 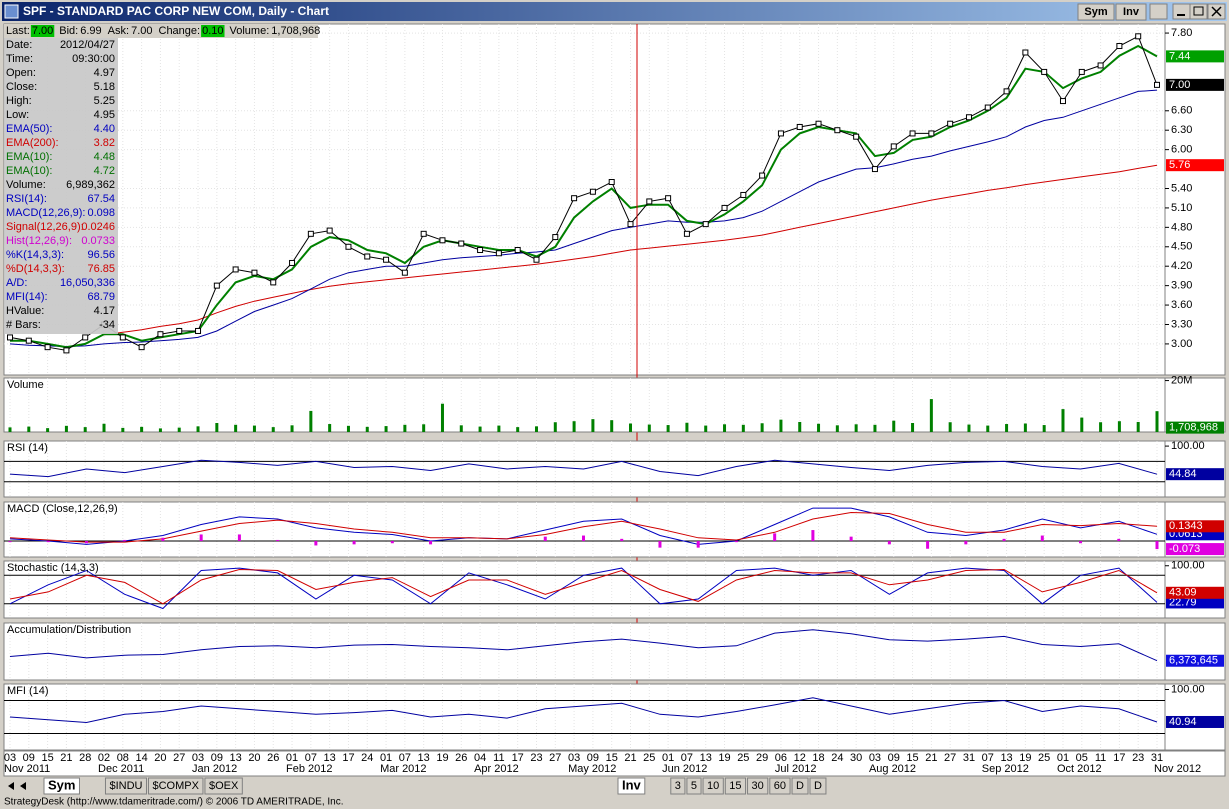 What do you see at coordinates (69, 630) in the screenshot?
I see `panel-title: Accumulation/Distribution` at bounding box center [69, 630].